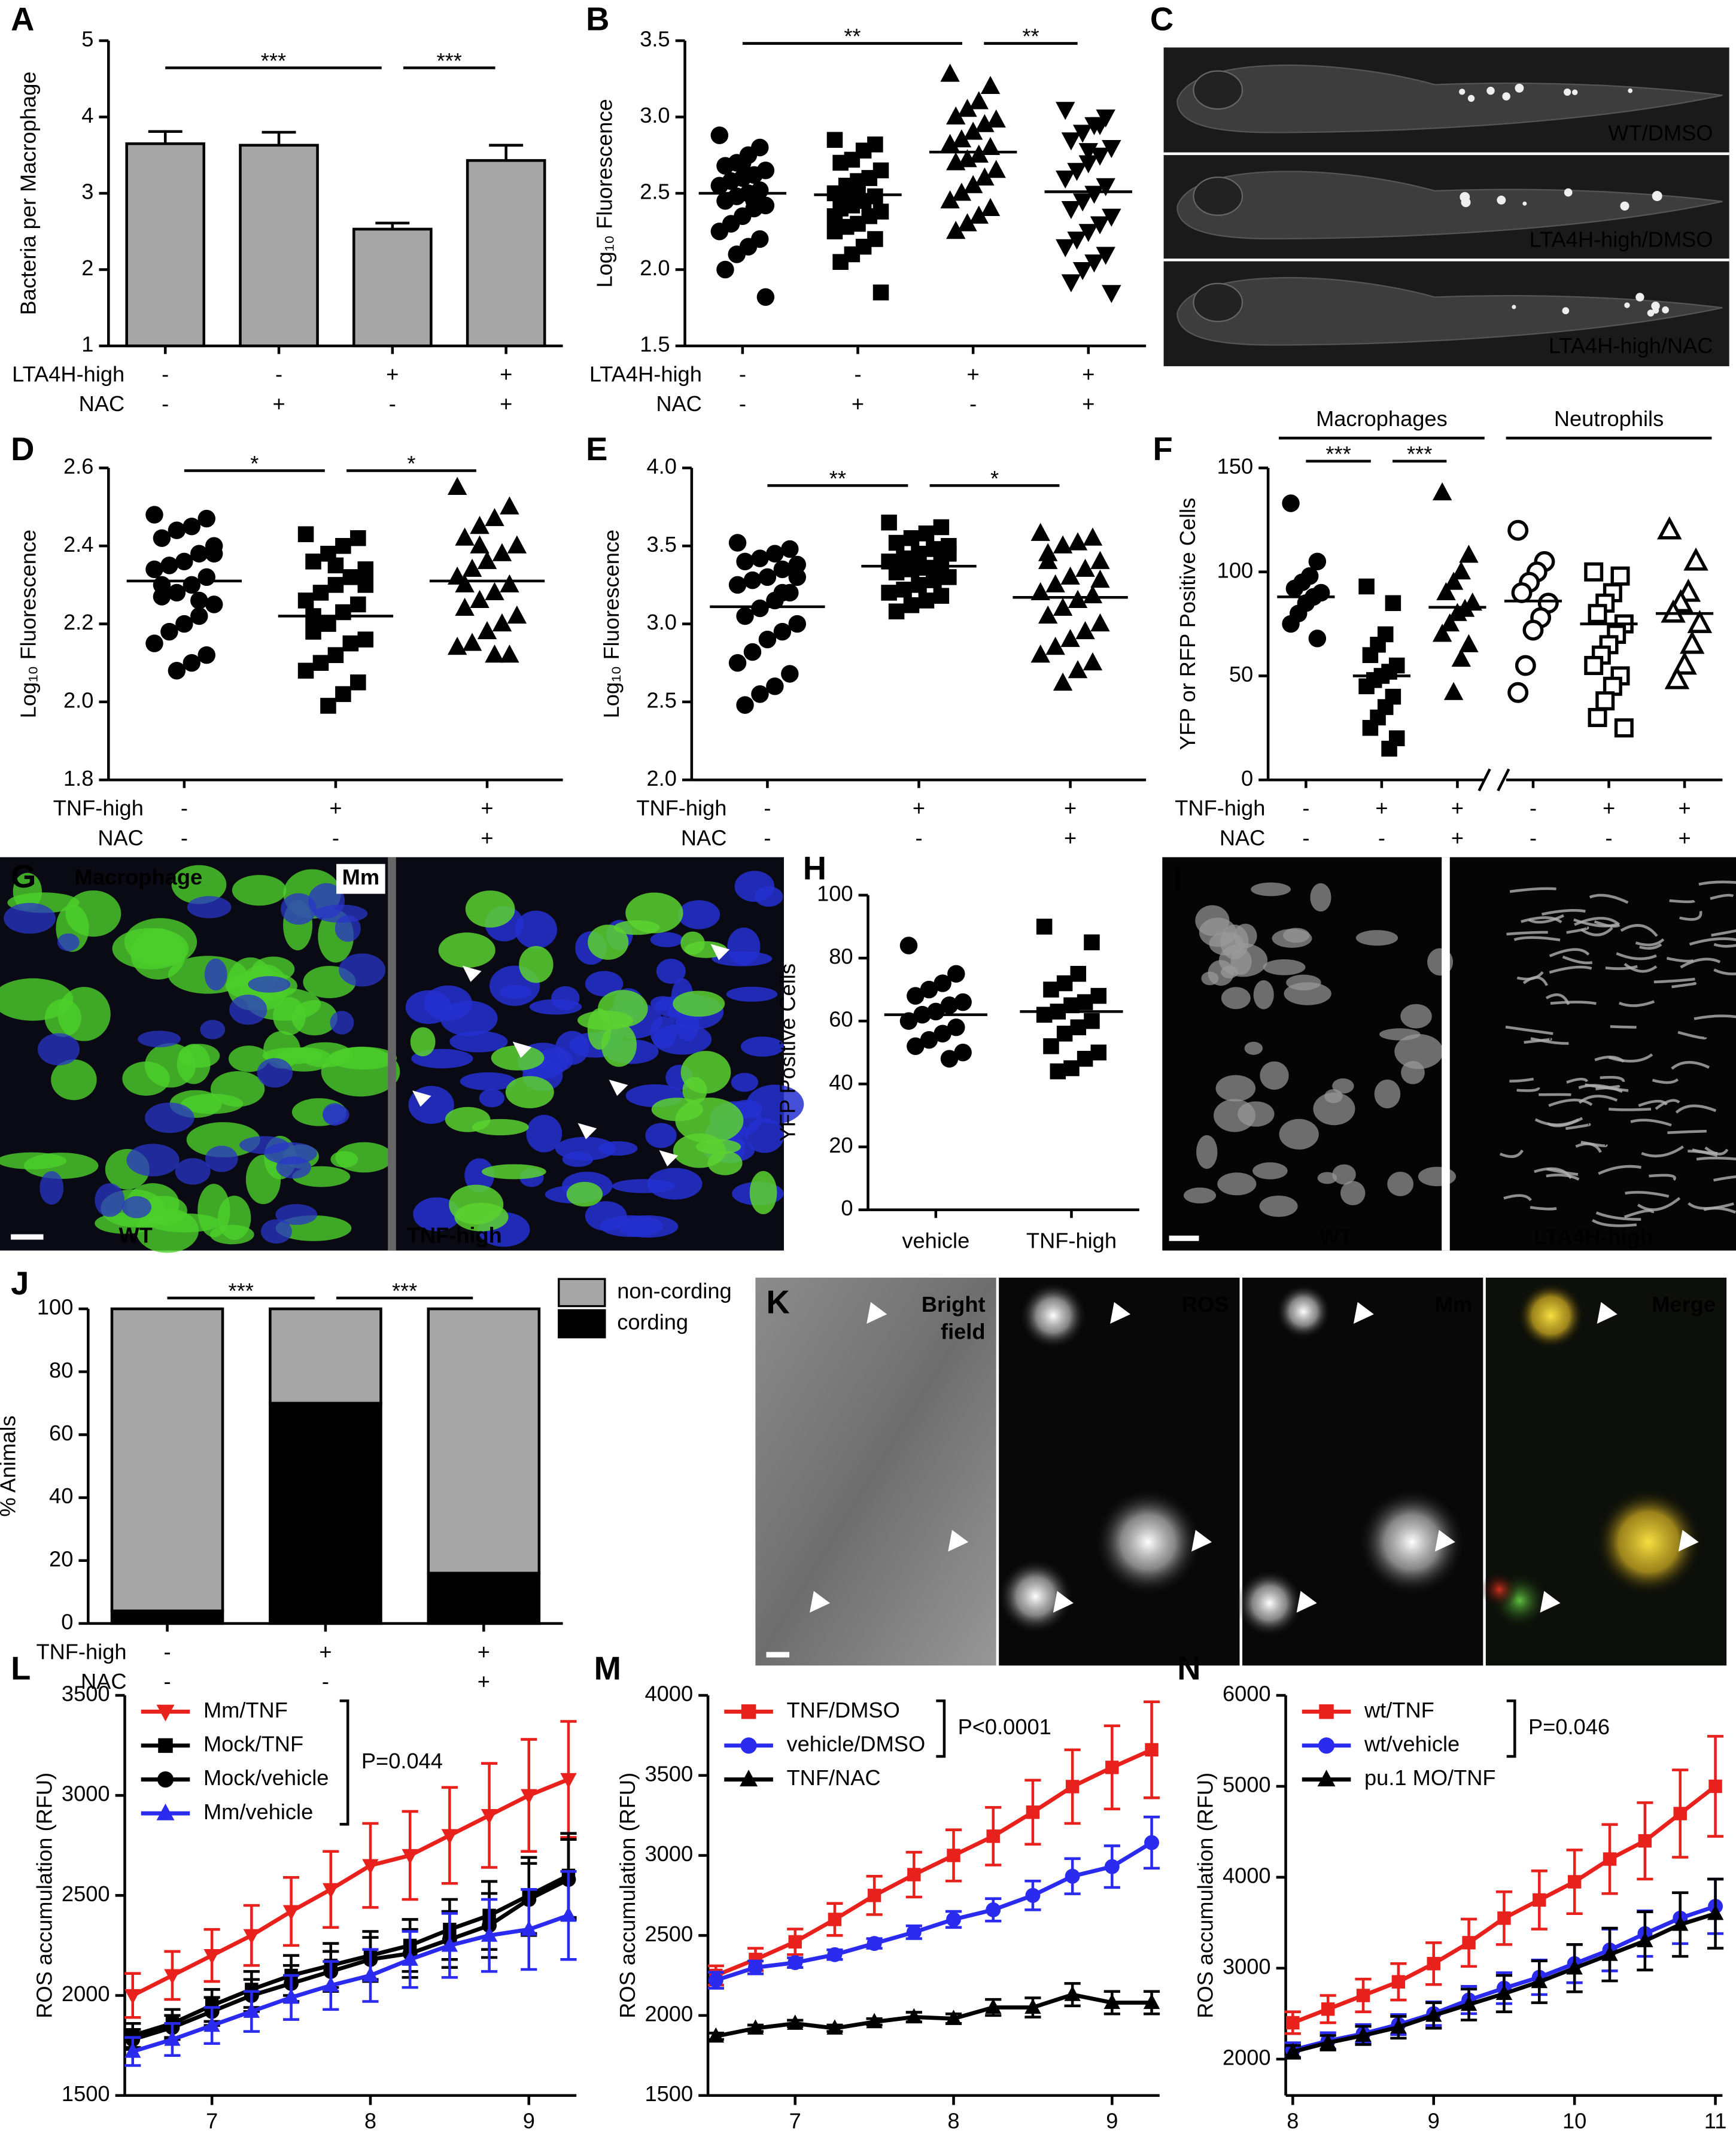 Image resolution: width=1736 pixels, height=2137 pixels. I want to click on significance-label: ***, so click(273, 60).